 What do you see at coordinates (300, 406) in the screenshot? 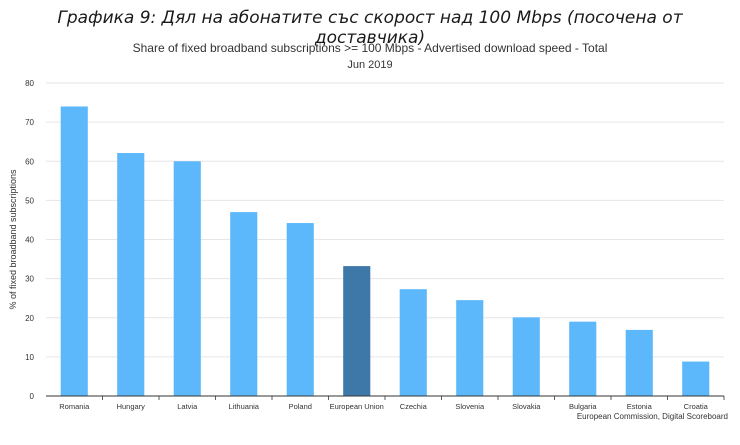
I see `x-tick-label: Poland` at bounding box center [300, 406].